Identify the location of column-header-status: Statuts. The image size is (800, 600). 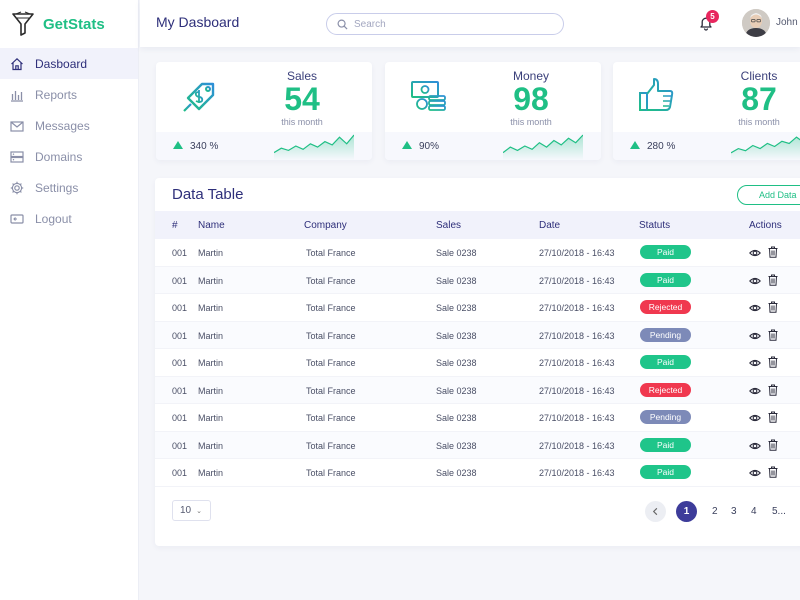
(655, 225).